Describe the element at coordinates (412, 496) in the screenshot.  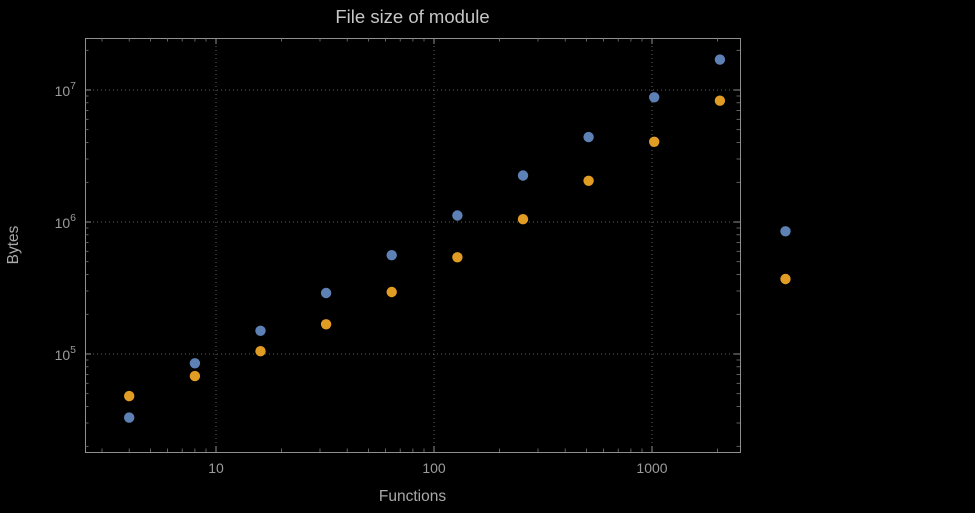
I see `x-axis-label: Functions` at that location.